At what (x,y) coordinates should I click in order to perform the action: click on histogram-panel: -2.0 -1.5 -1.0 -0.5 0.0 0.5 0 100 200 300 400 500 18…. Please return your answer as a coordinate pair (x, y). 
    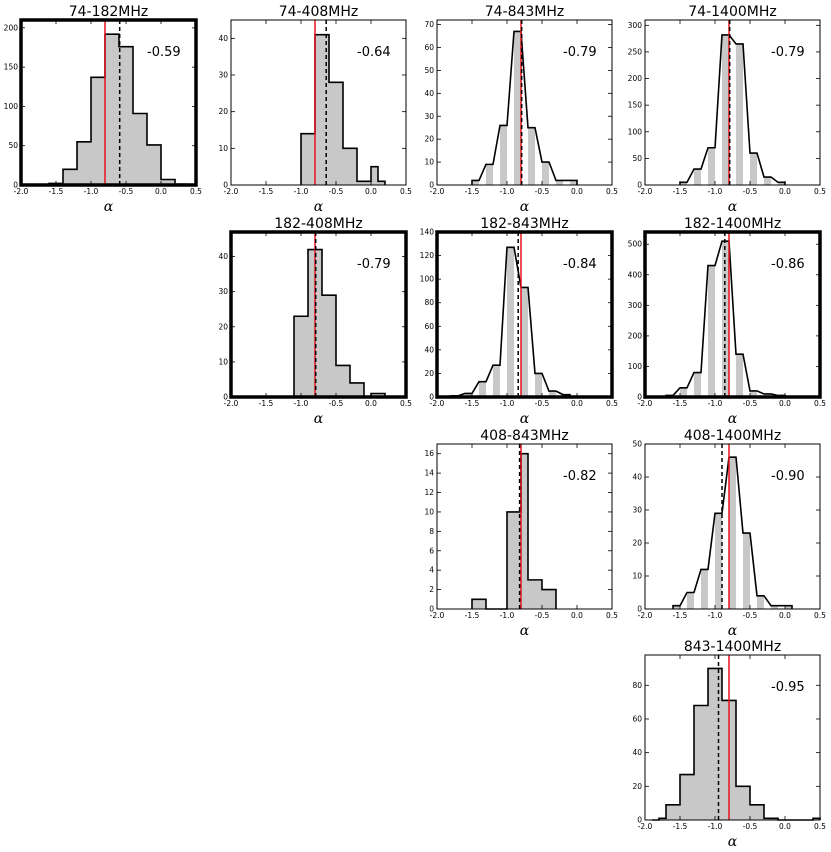
    Looking at the image, I should click on (727, 321).